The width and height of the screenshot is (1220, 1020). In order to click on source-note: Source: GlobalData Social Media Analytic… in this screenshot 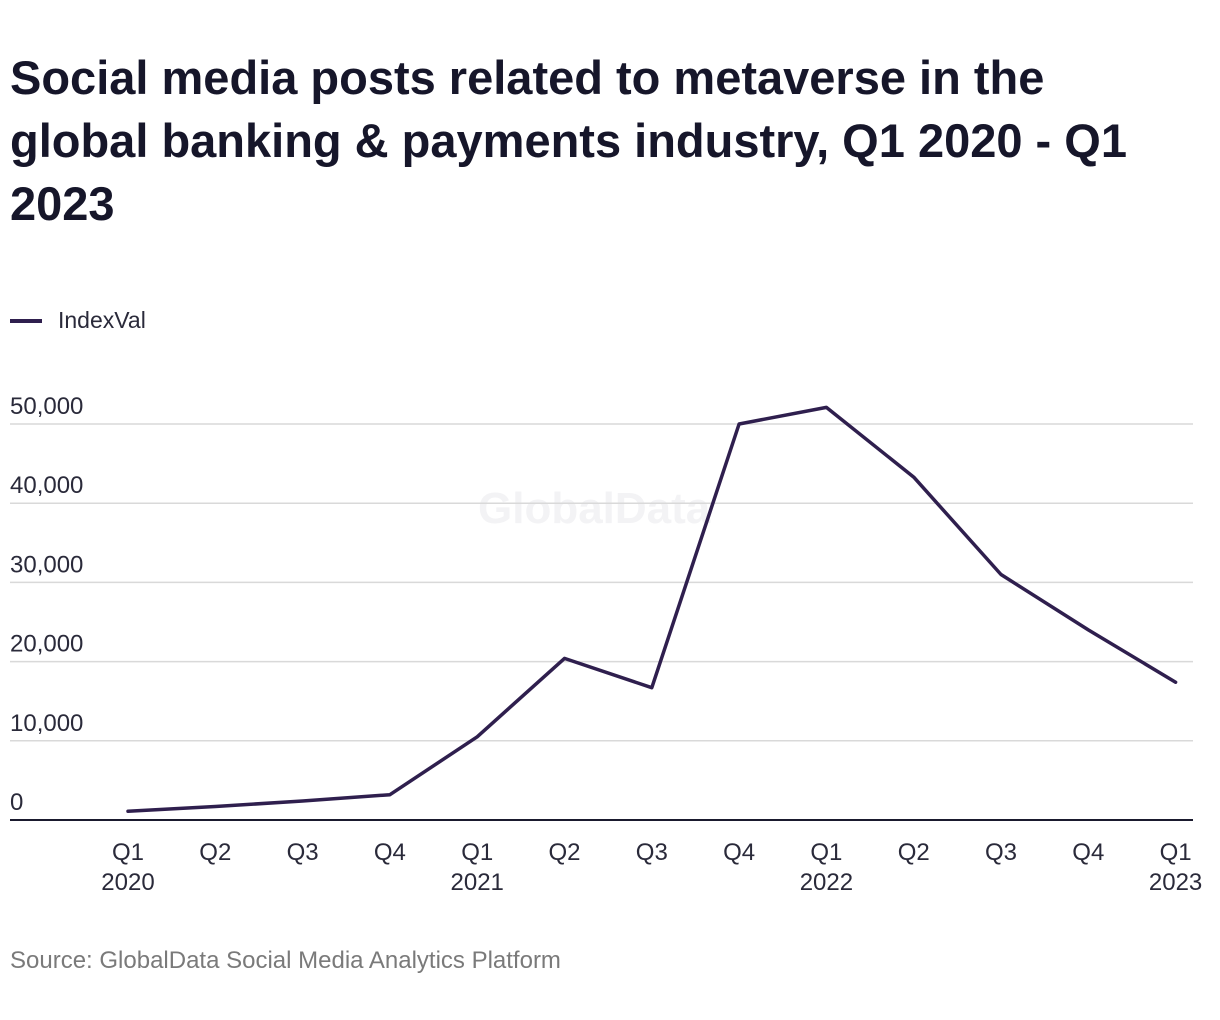, I will do `click(285, 960)`.